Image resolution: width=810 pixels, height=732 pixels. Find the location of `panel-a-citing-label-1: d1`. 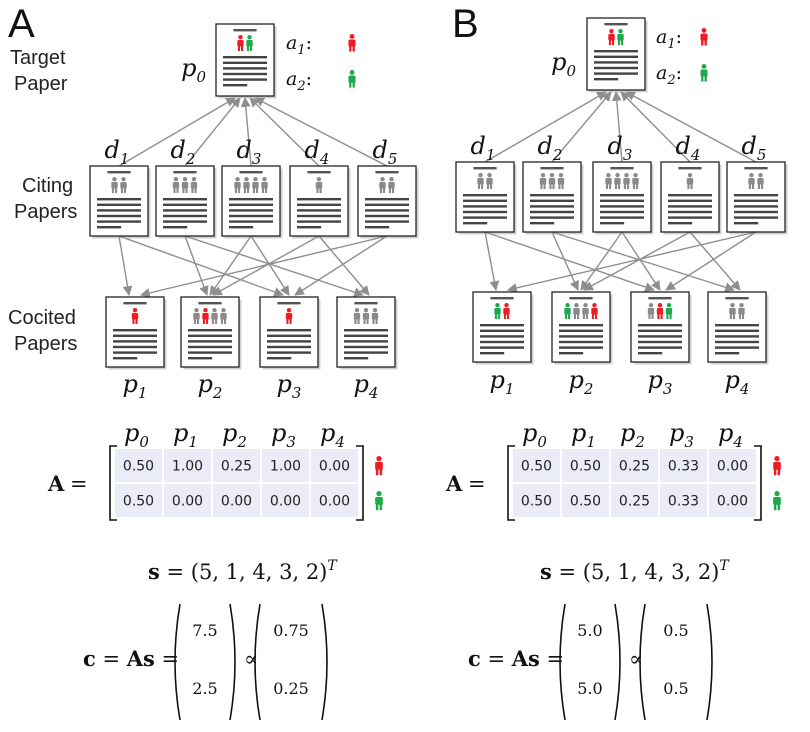

panel-a-citing-label-1: d1 is located at coordinates (117, 152).